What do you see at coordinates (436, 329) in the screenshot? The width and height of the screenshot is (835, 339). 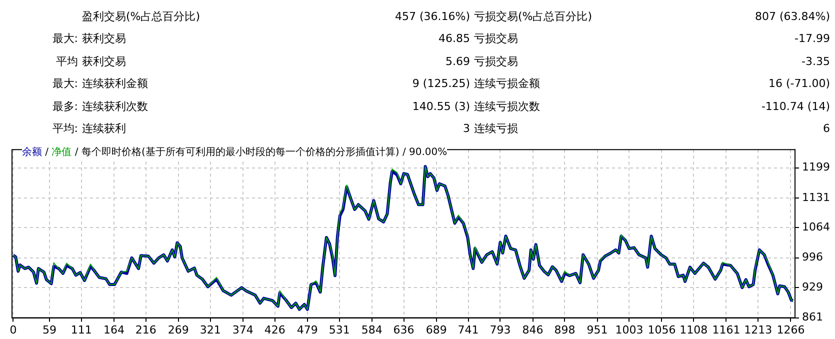 I see `x-tick-label: 689` at bounding box center [436, 329].